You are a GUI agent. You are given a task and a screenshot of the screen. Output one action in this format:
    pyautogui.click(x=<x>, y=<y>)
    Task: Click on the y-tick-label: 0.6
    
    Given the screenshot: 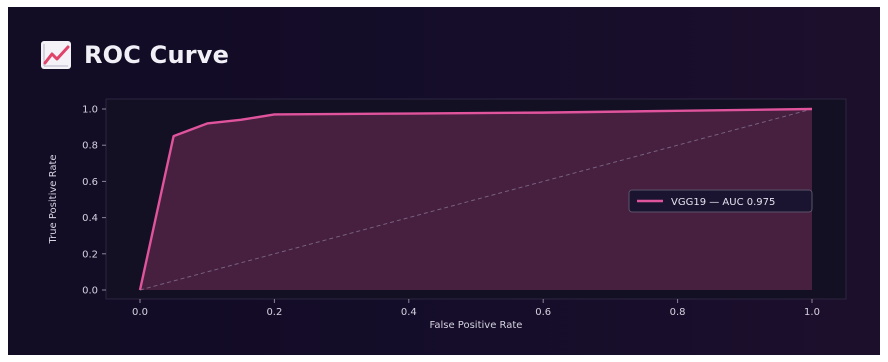 What is the action you would take?
    pyautogui.click(x=90, y=182)
    